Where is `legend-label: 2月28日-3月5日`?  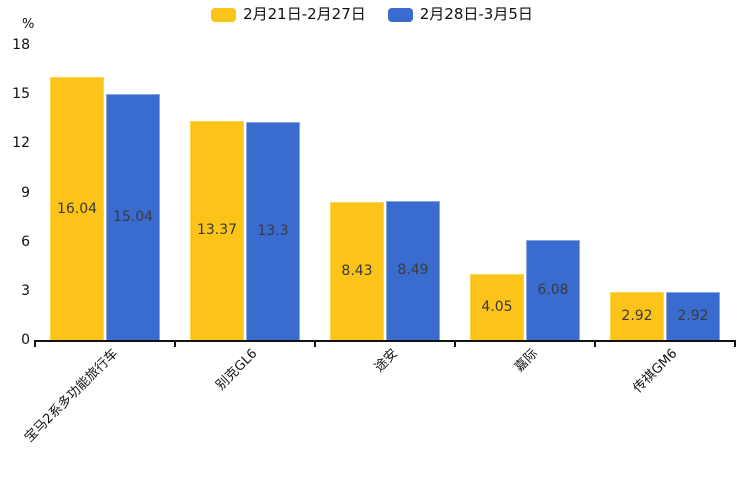 legend-label: 2月28日-3月5日 is located at coordinates (476, 14).